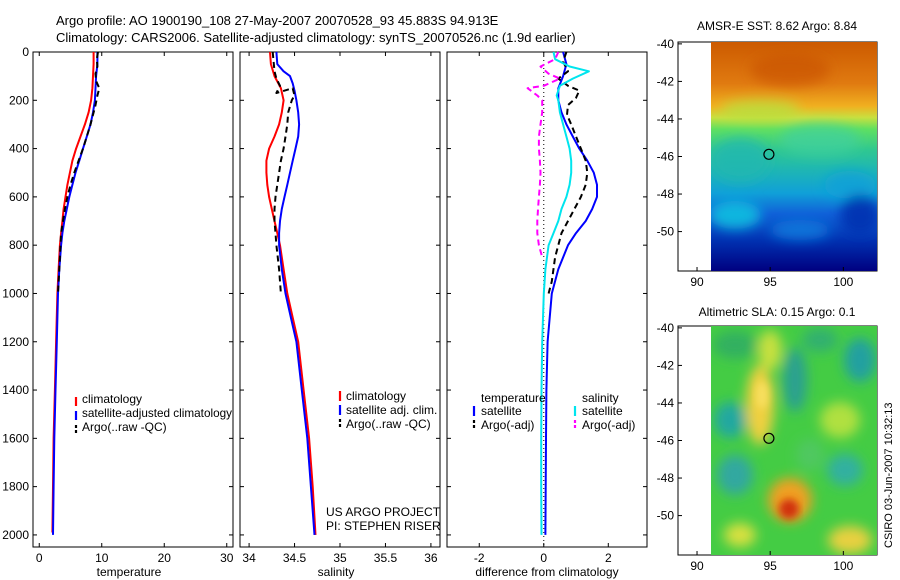 The image size is (900, 580). Describe the element at coordinates (565, 293) in the screenshot. I see `series-line-diff_sal_sat` at that location.